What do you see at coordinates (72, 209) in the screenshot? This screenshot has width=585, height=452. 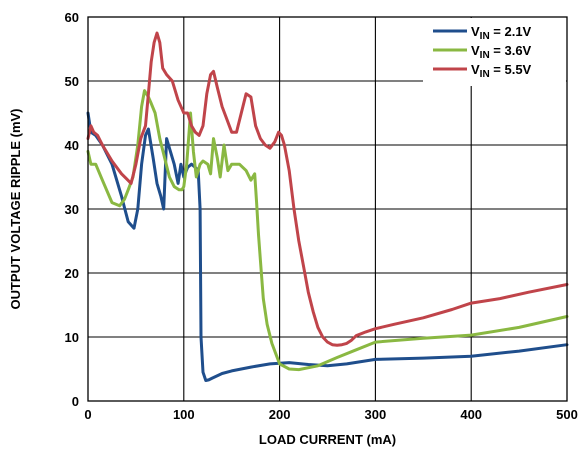 I see `y-tick-label-3: 30` at bounding box center [72, 209].